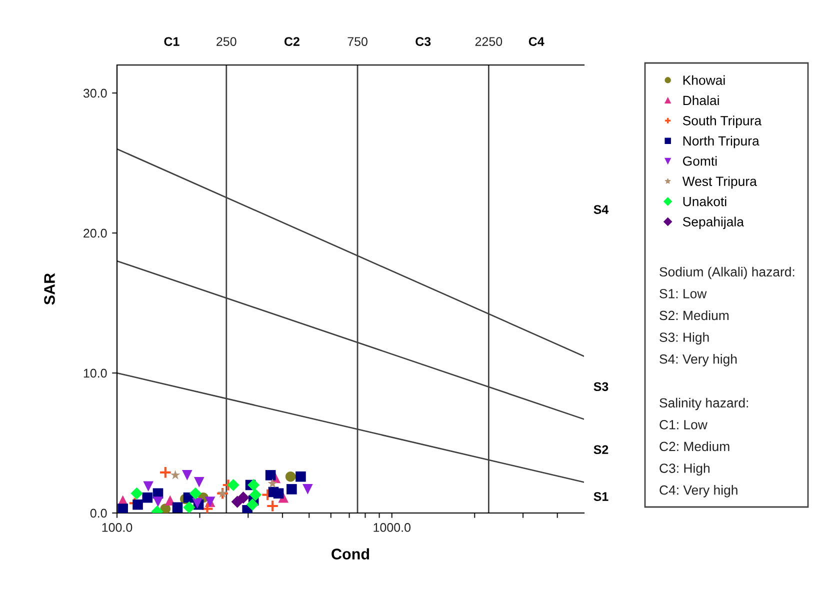 The height and width of the screenshot is (593, 829). What do you see at coordinates (488, 41) in the screenshot?
I see `ref-line-label: 2250` at bounding box center [488, 41].